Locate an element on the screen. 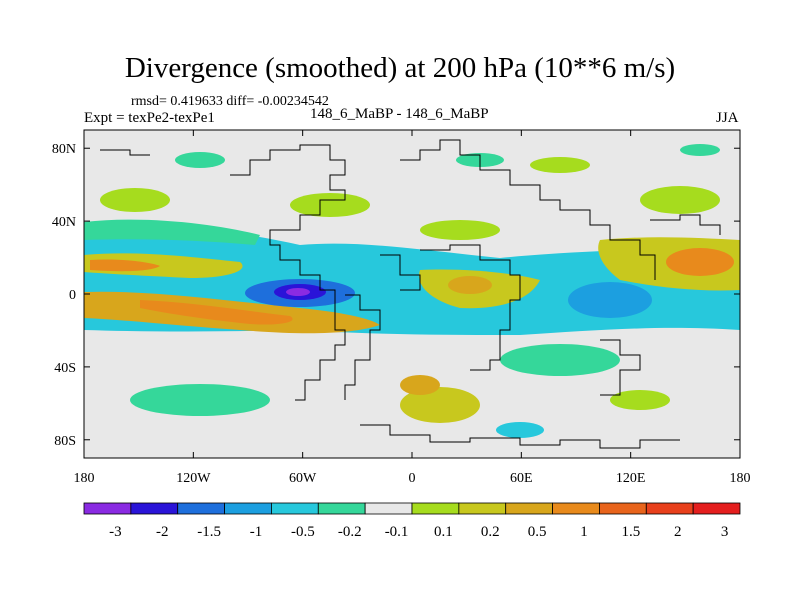  colorbar-label: -1.5 is located at coordinates (209, 532).